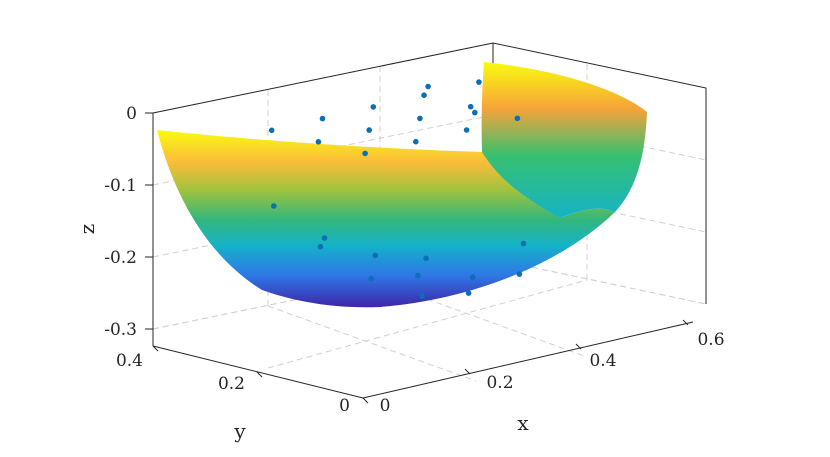  I want to click on x-axis: 0 0.2 0.4 0.6 x, so click(552, 377).